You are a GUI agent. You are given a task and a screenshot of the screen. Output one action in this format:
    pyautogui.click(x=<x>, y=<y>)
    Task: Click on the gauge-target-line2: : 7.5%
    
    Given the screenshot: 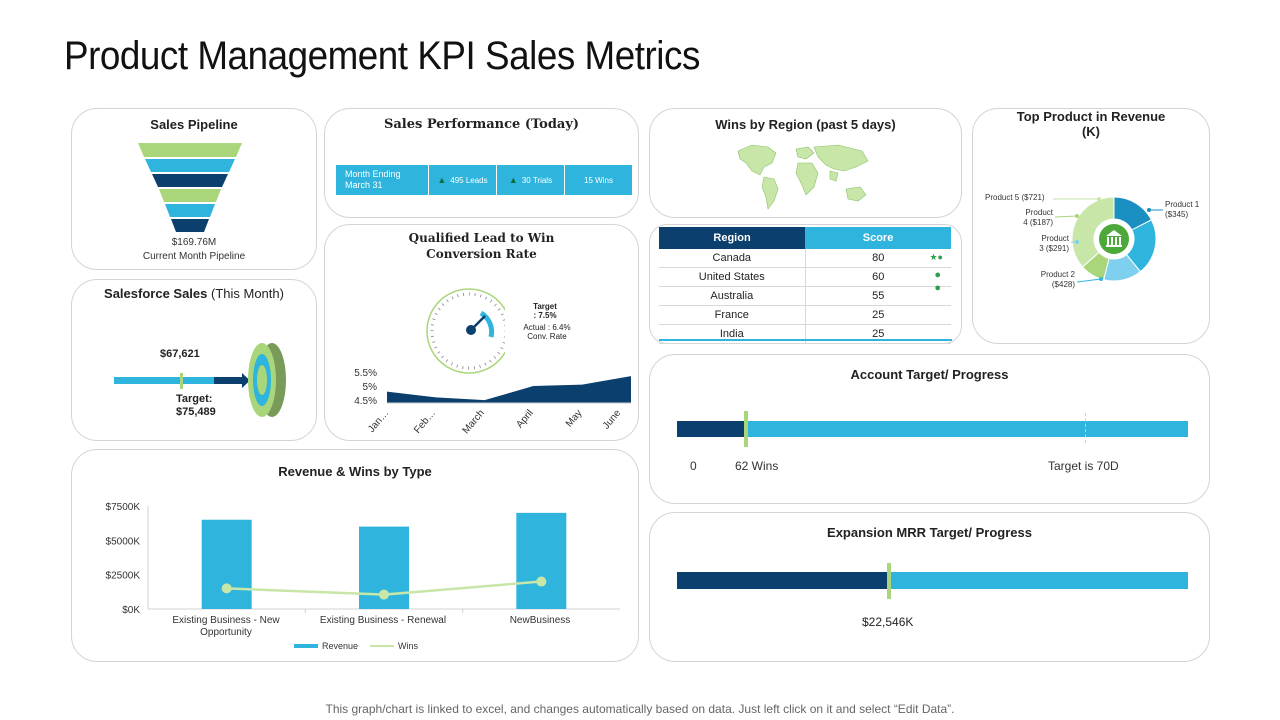 What is the action you would take?
    pyautogui.click(x=545, y=315)
    